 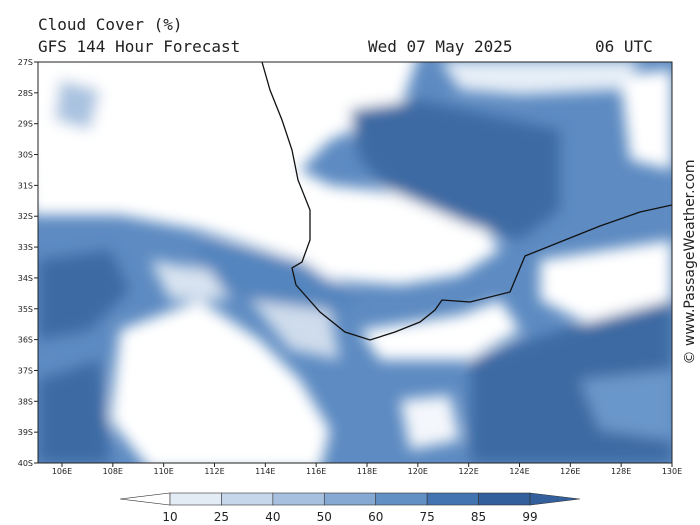 I want to click on colorbar-label: 25, so click(x=221, y=517).